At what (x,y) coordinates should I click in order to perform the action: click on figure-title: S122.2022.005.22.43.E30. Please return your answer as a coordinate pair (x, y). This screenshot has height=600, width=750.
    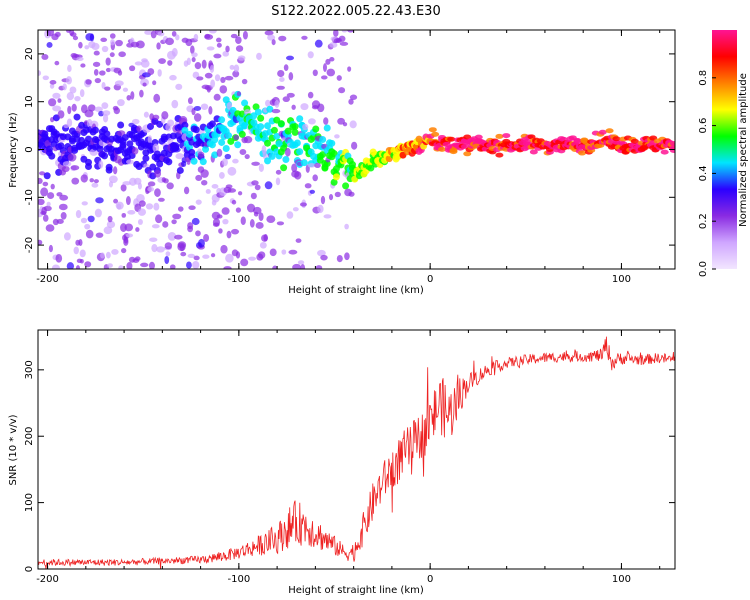
    Looking at the image, I should click on (355, 11).